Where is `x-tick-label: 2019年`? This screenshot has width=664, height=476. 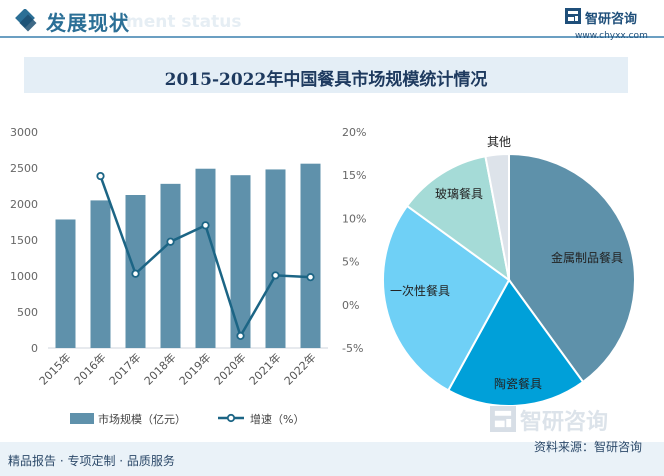 x-tick-label: 2019年 is located at coordinates (194, 368).